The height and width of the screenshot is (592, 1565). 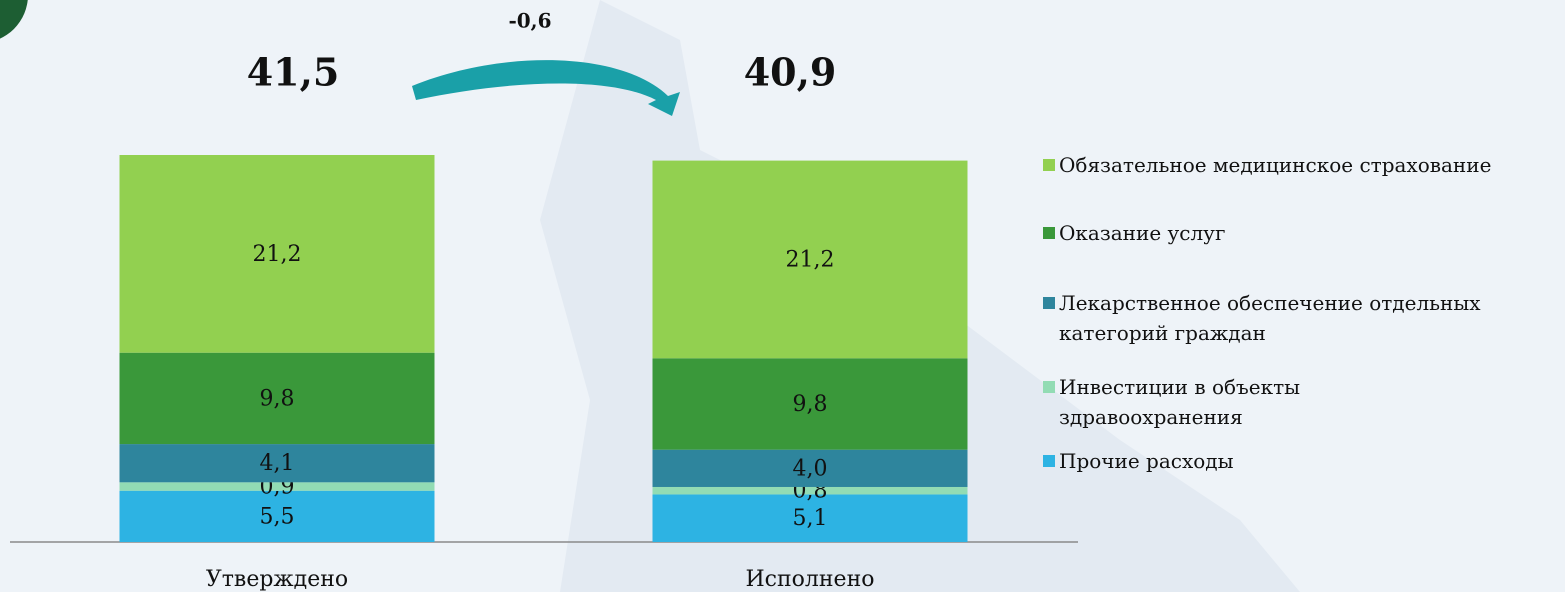 I want to click on legend-label: Оказание услуг, so click(x=1142, y=233).